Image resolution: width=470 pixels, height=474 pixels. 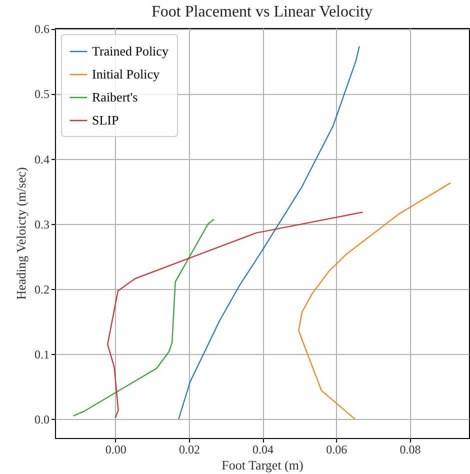 What do you see at coordinates (130, 51) in the screenshot?
I see `legend-label: Trained Policy` at bounding box center [130, 51].